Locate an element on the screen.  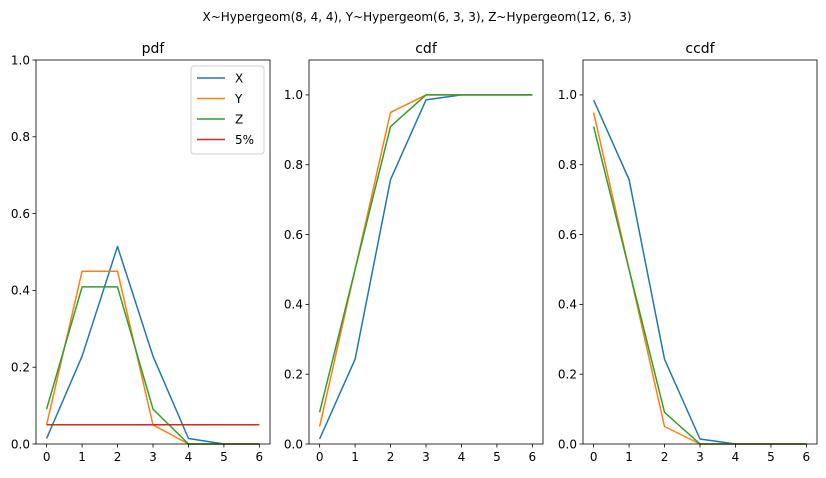
series-line-x is located at coordinates (152, 345).